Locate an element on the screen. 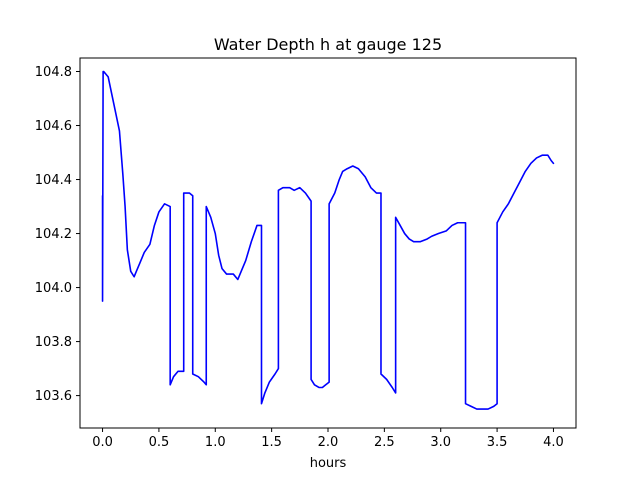 The image size is (640, 480). x-tick-label: 2.5 is located at coordinates (384, 442).